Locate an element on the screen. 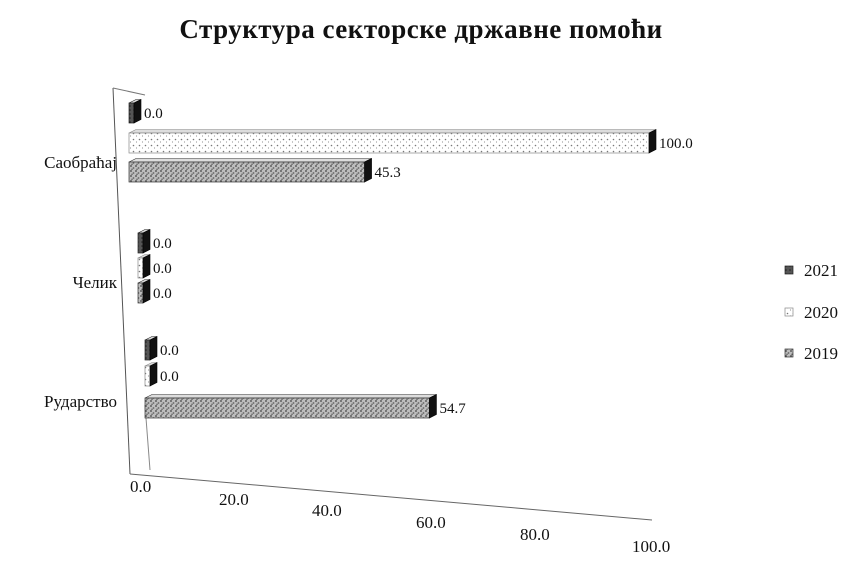 The image size is (842, 562). value-label-2021-cat-3: 0.0 is located at coordinates (169, 351).